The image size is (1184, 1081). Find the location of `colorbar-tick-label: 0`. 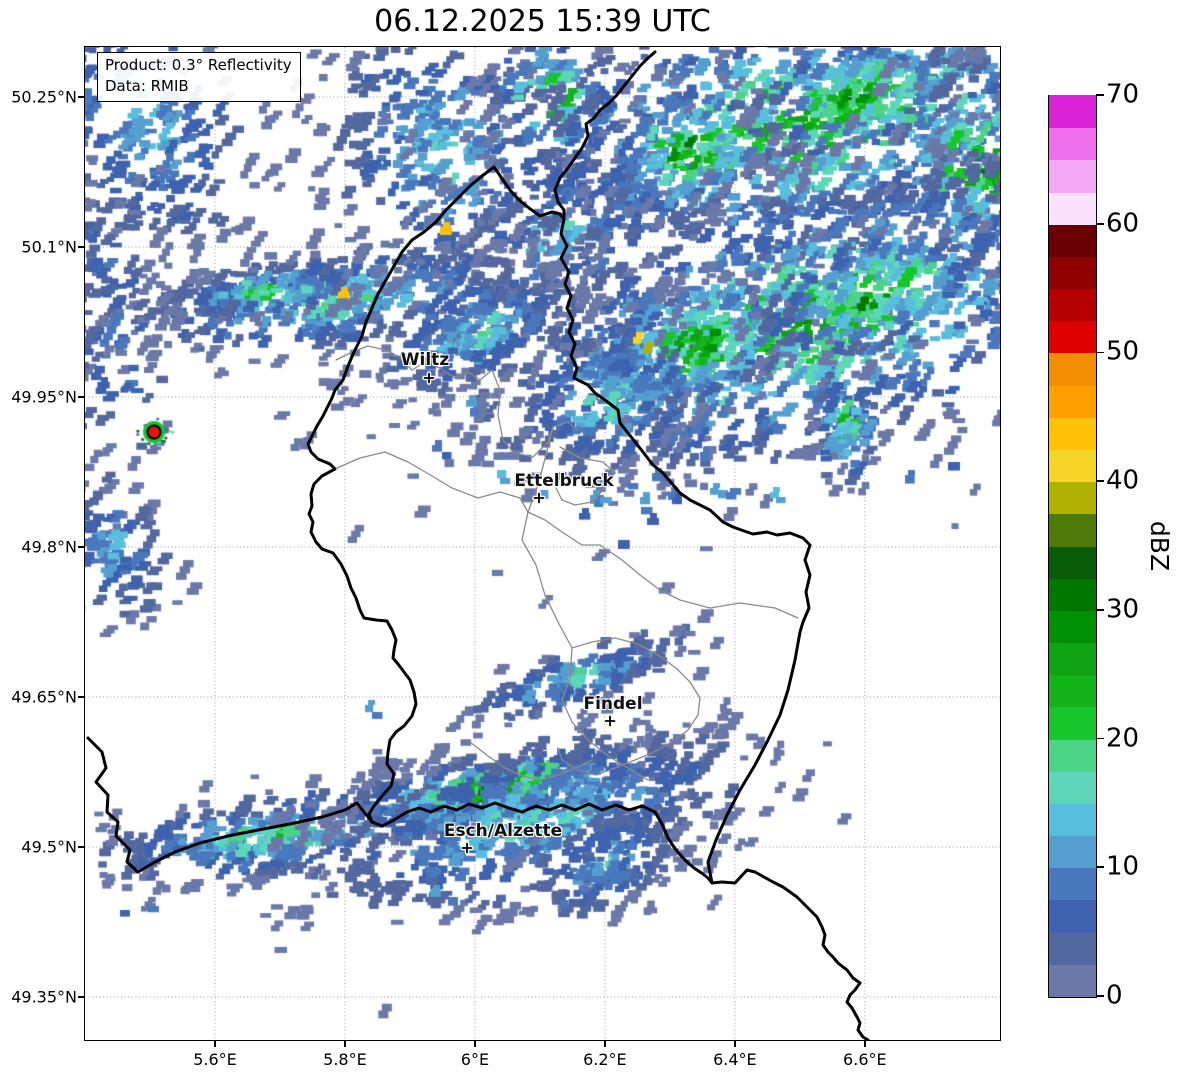

colorbar-tick-label: 0 is located at coordinates (1114, 995).